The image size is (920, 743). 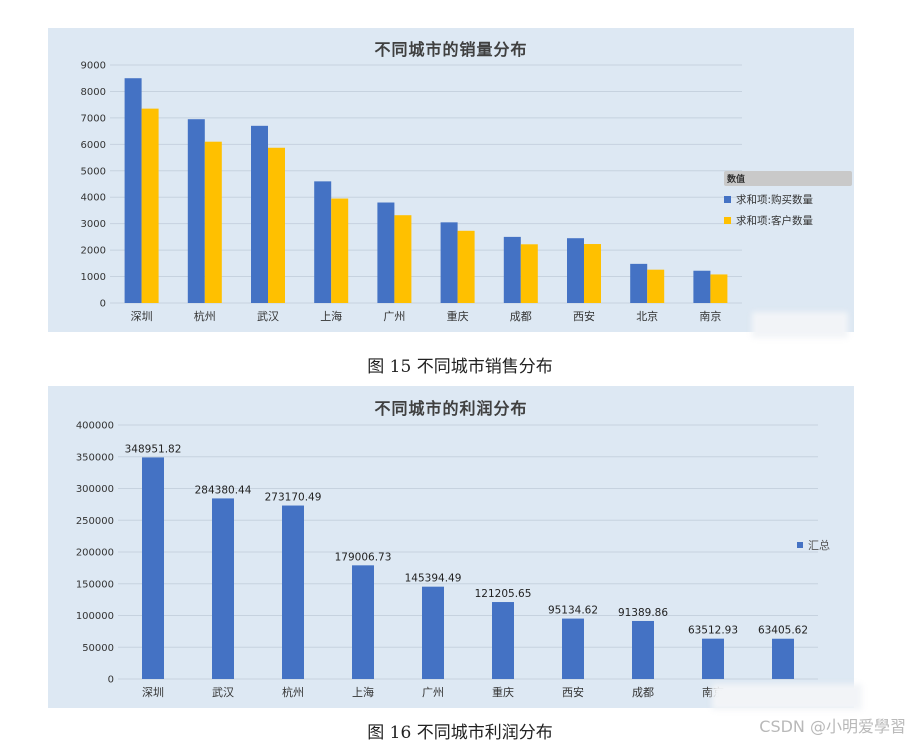 What do you see at coordinates (95, 521) in the screenshot?
I see `y-tick-label: 250000` at bounding box center [95, 521].